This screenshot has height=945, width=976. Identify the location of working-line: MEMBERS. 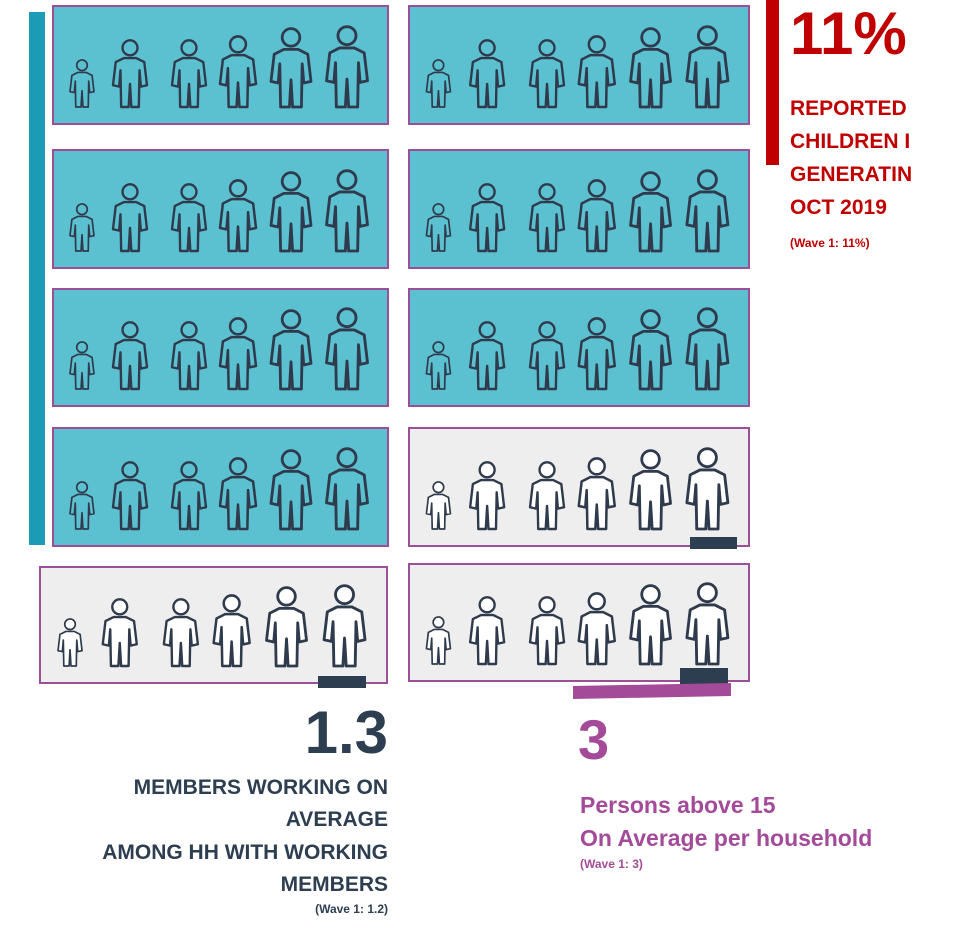
(334, 884).